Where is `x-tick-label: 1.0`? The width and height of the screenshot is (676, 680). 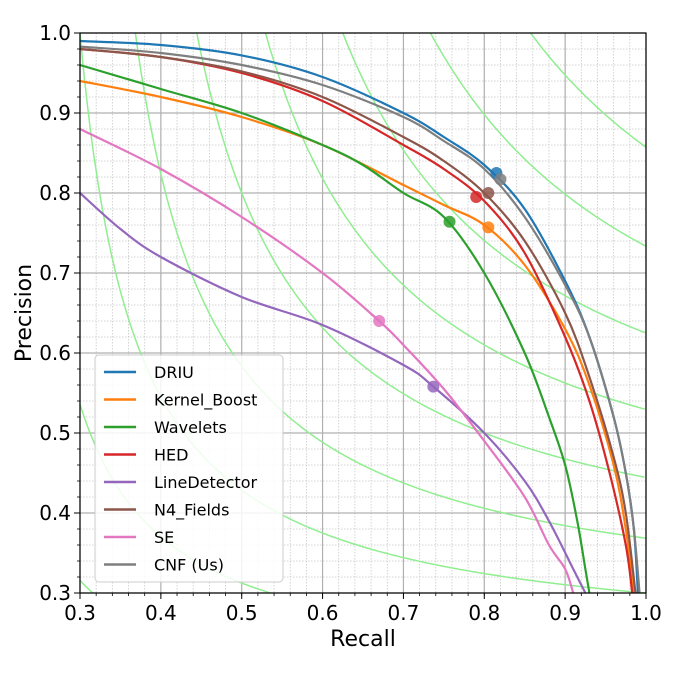
x-tick-label: 1.0 is located at coordinates (646, 613).